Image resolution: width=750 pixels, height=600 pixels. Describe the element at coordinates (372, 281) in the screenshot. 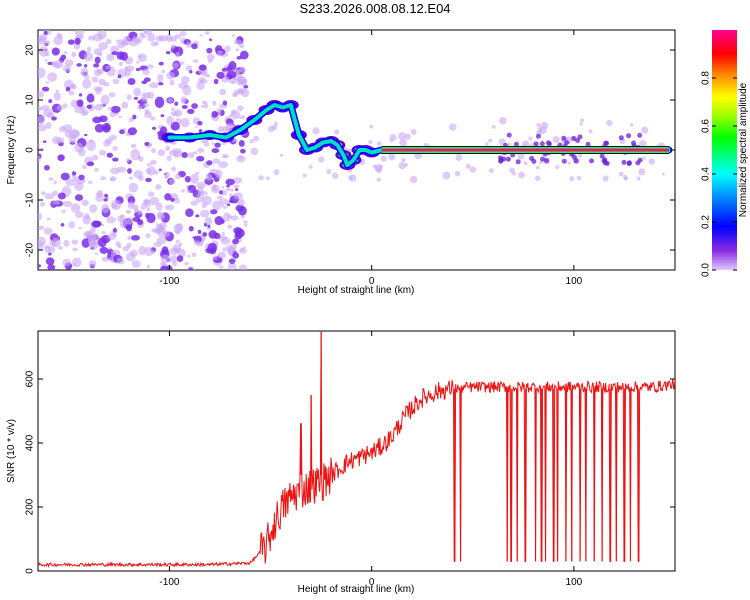

I see `spectrogram-xtick-label: 0` at that location.